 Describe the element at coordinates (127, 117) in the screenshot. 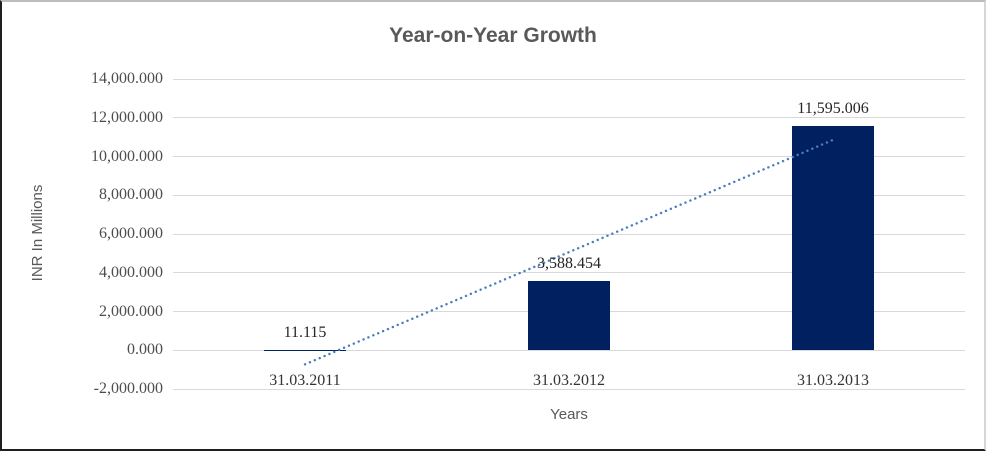

I see `y-axis-tick-label: 12,000.000` at that location.